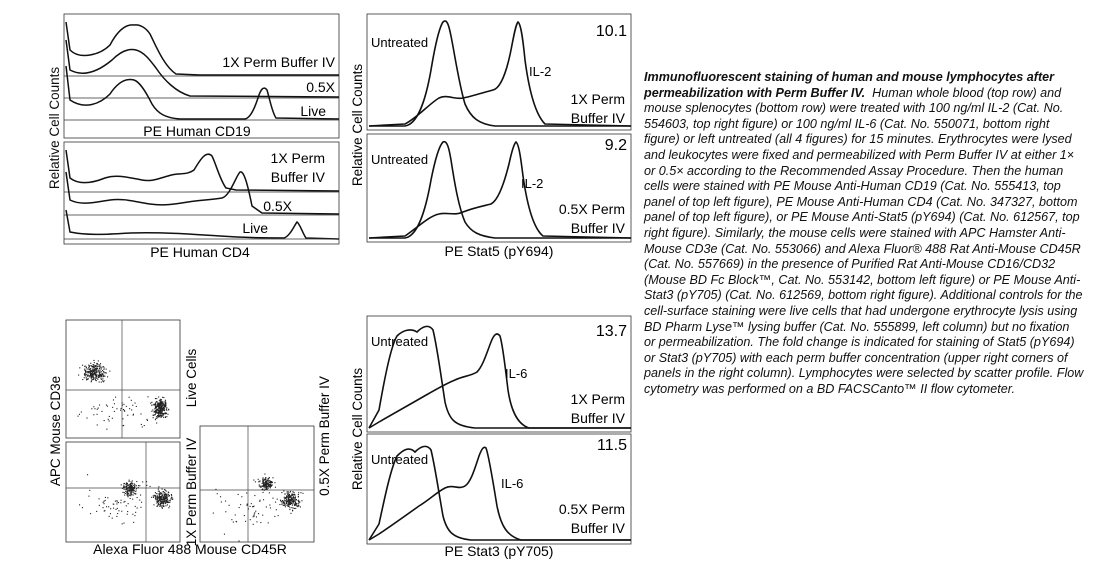  Describe the element at coordinates (202, 193) in the screenshot. I see `cd4-05x-histogram` at that location.